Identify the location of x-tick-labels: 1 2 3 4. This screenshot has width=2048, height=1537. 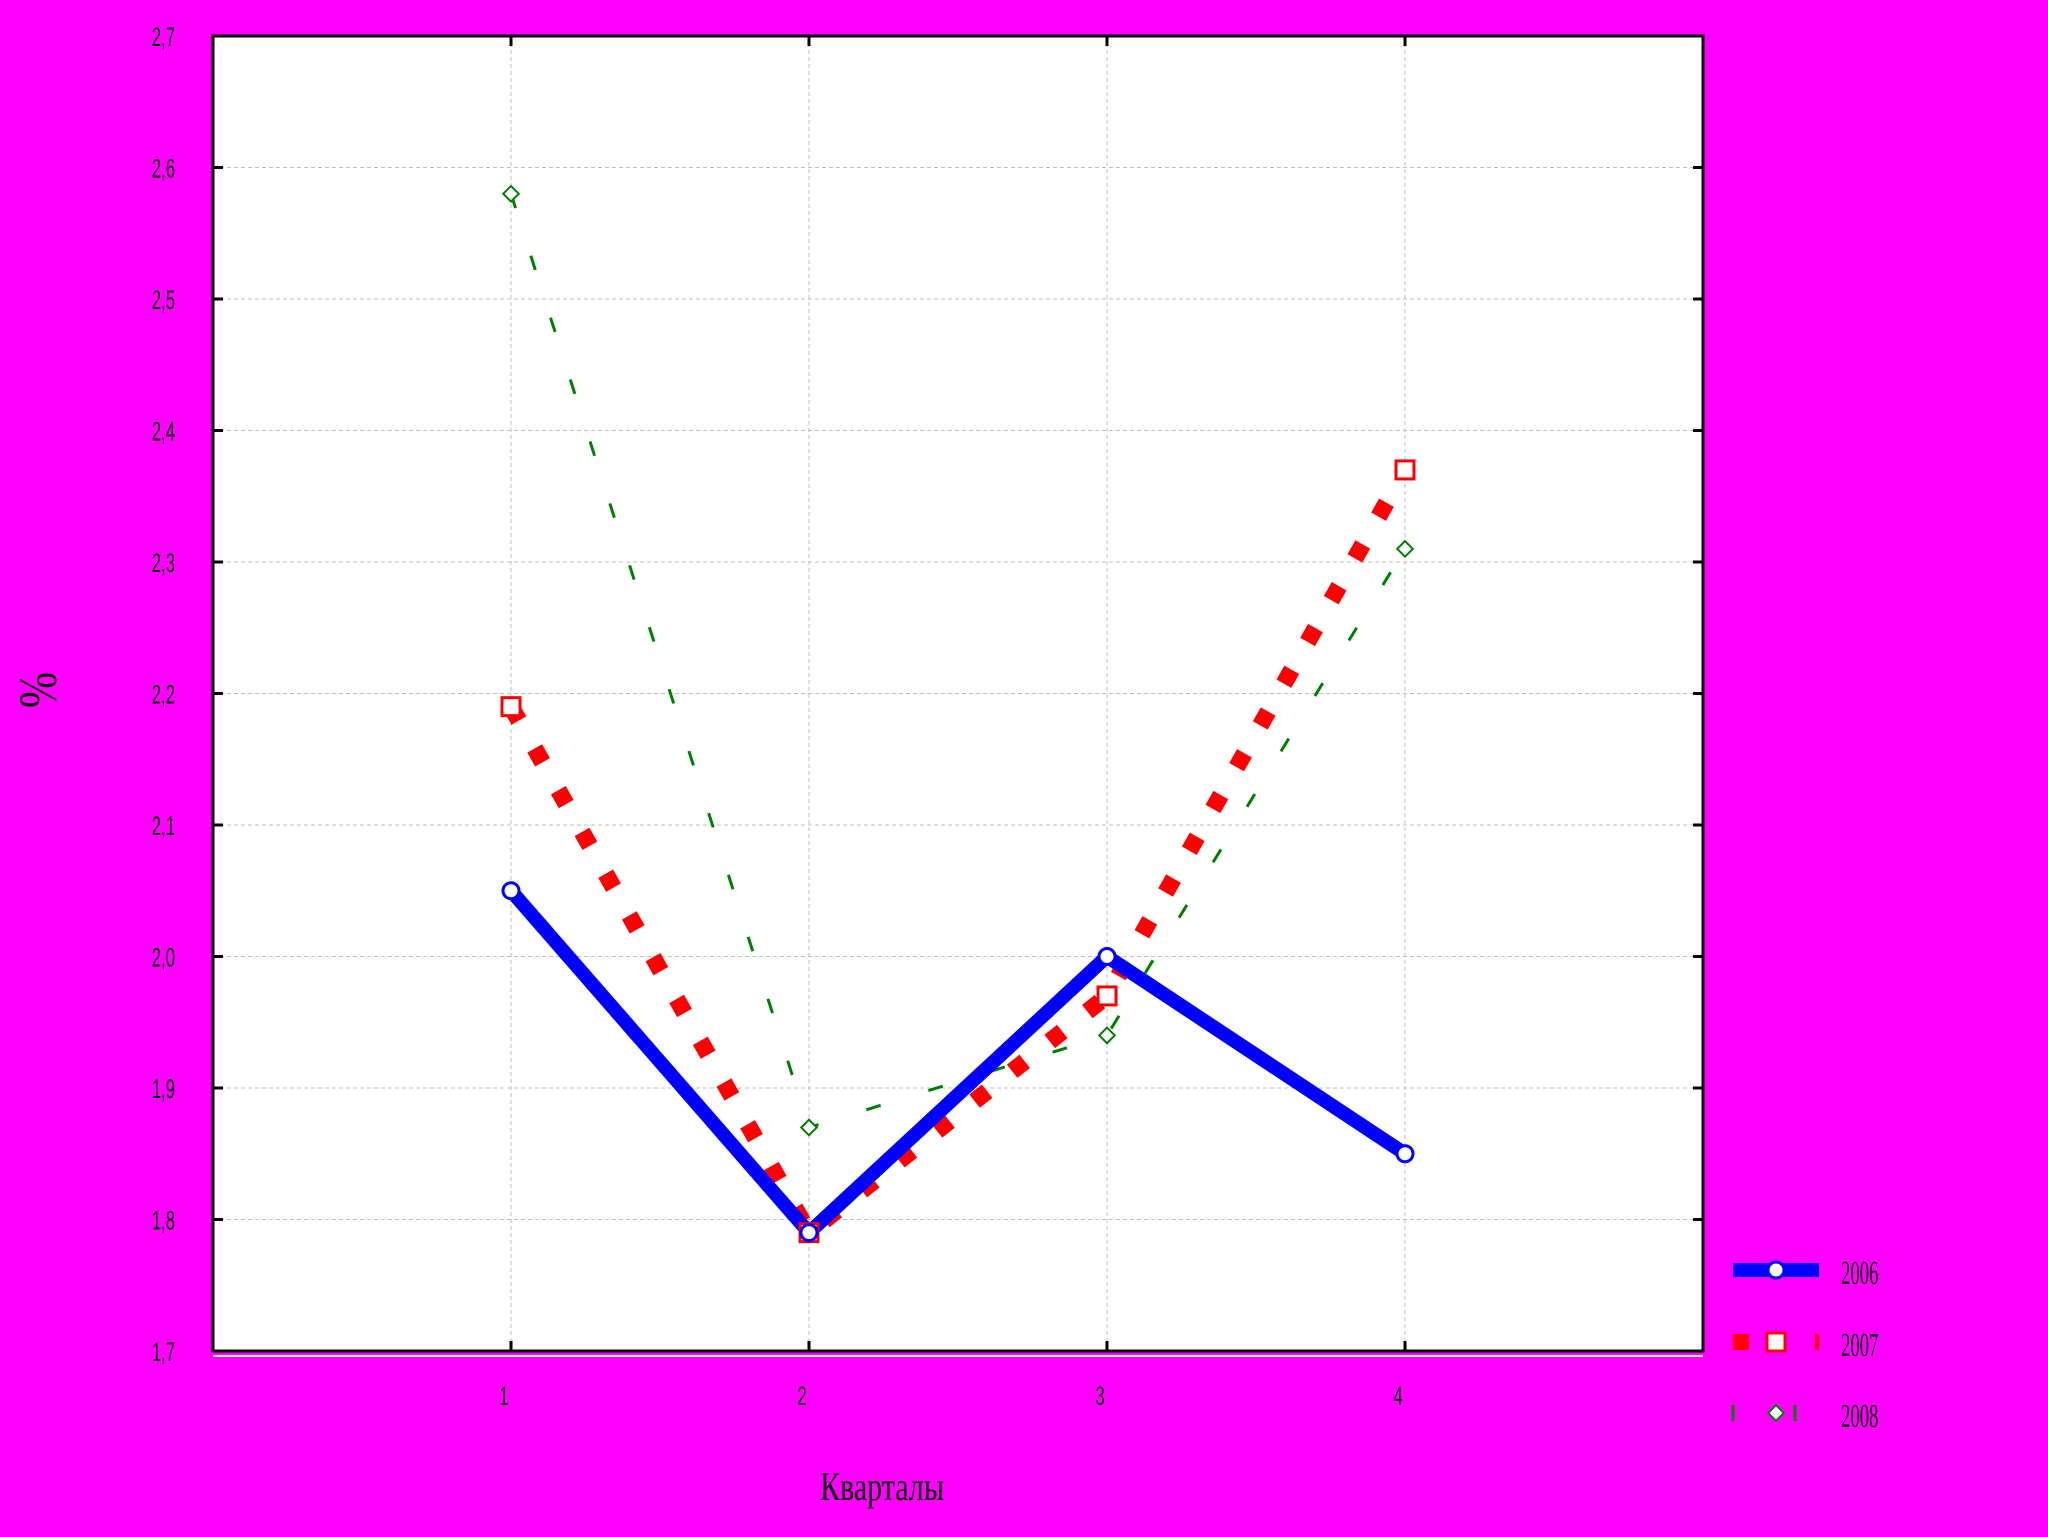
(950, 1396).